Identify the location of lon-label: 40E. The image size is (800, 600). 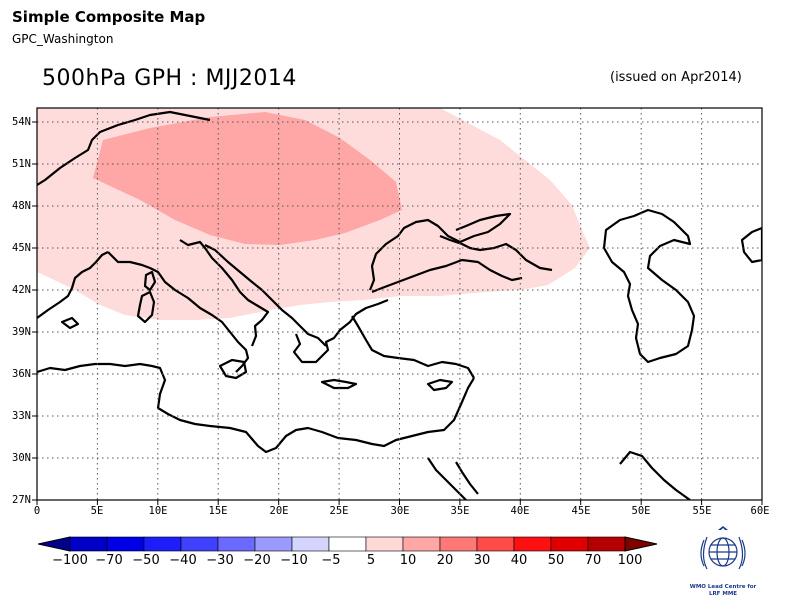
(520, 511).